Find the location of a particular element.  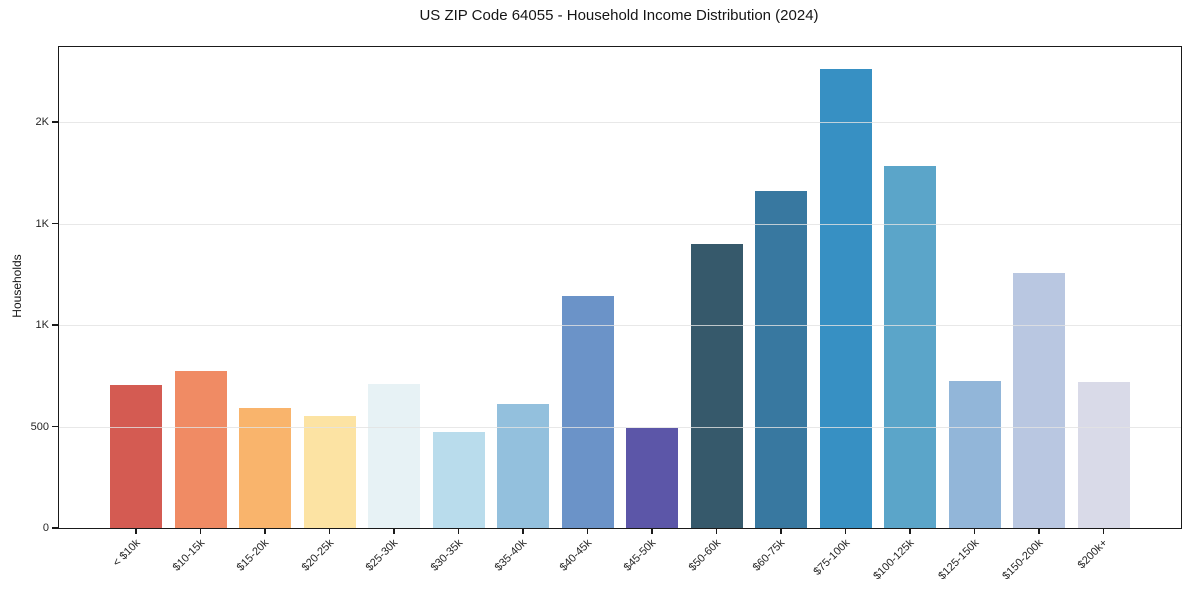

x-tick-label: $10-15k is located at coordinates (188, 555).